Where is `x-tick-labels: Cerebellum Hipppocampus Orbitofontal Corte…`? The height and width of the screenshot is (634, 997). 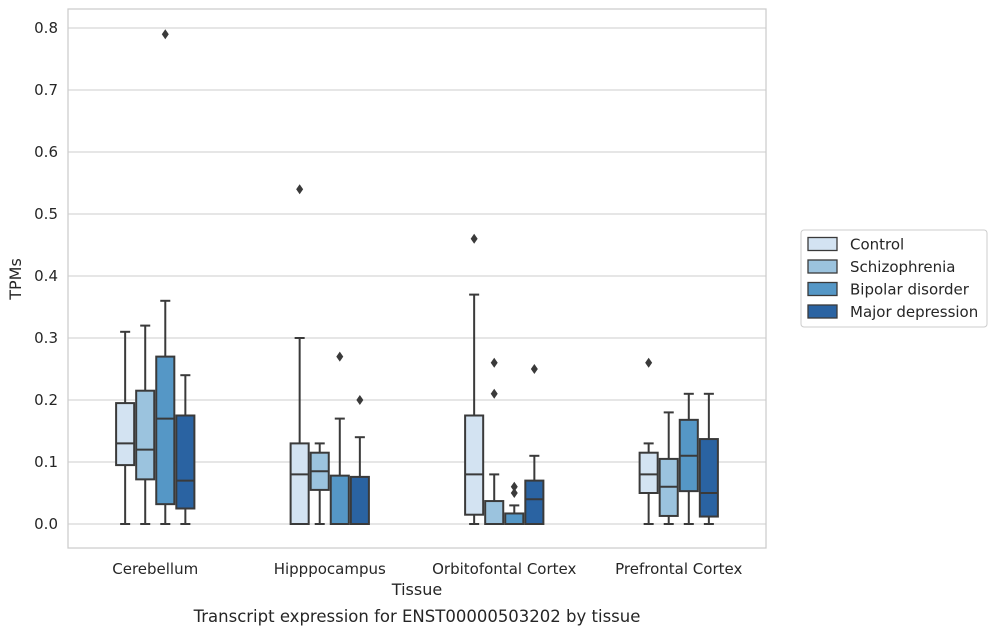 x-tick-labels: Cerebellum Hipppocampus Orbitofontal Corte… is located at coordinates (427, 569).